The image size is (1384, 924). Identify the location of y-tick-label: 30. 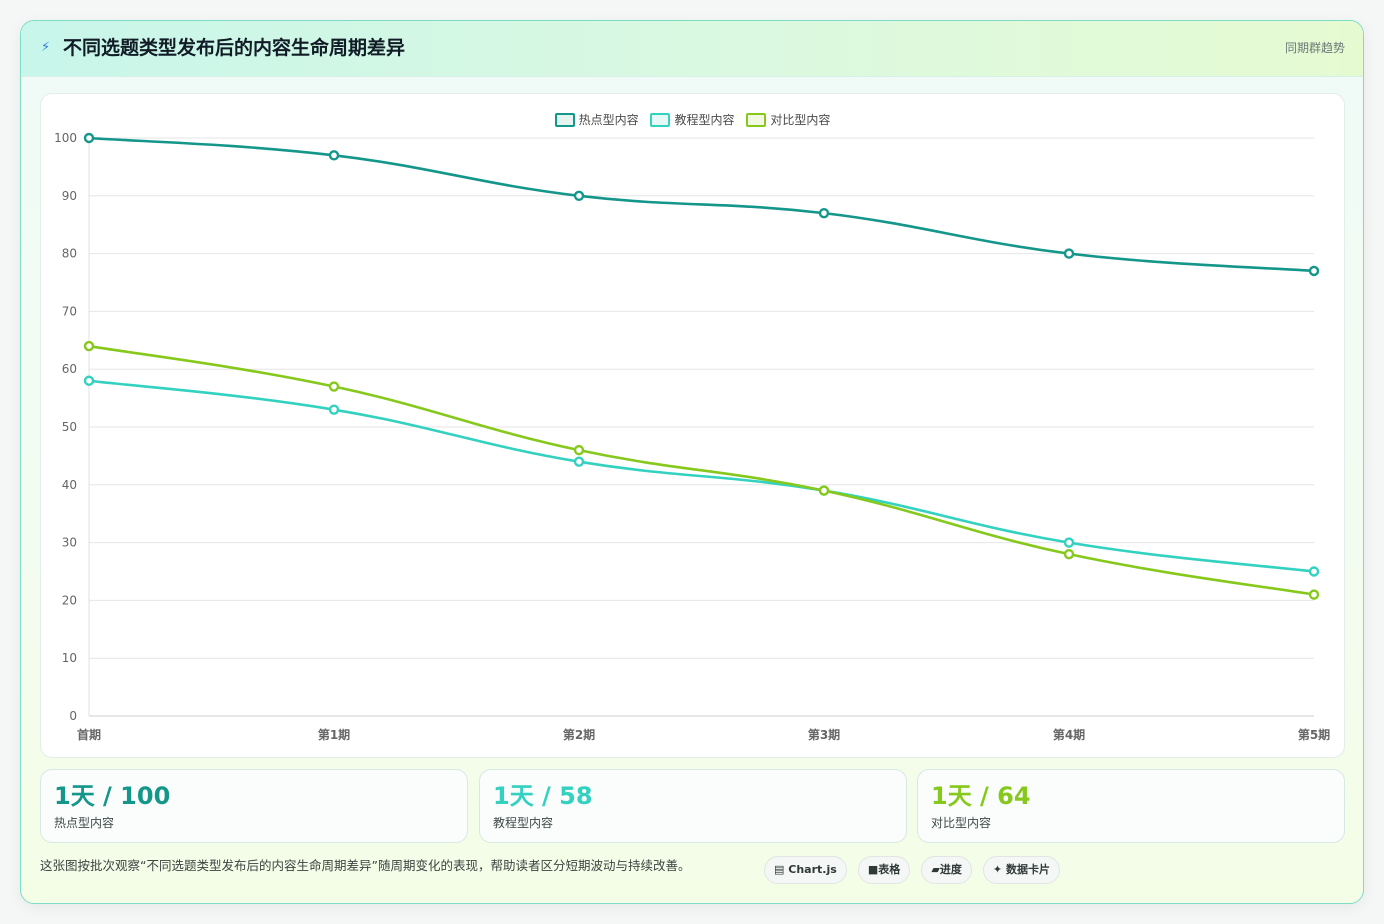
(69, 543).